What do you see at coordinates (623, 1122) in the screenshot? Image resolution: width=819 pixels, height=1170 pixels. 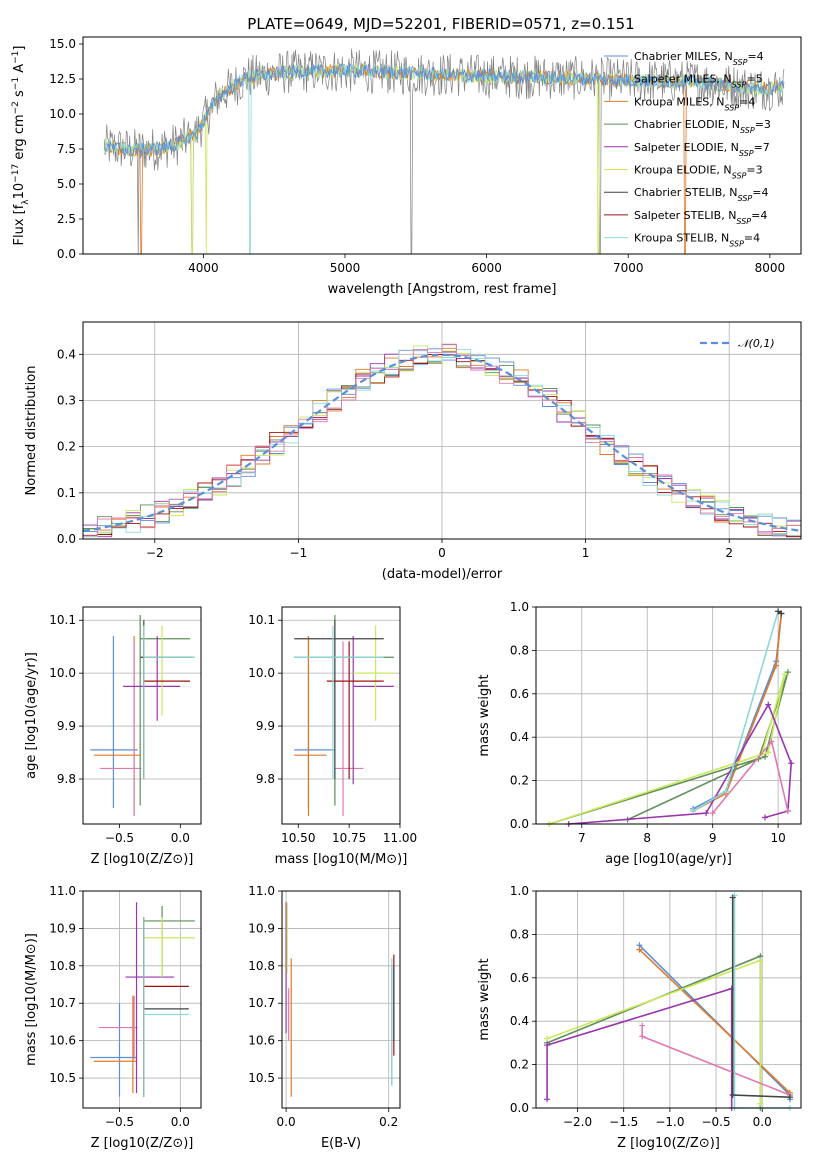 I see `x-tick-label: −1.5` at bounding box center [623, 1122].